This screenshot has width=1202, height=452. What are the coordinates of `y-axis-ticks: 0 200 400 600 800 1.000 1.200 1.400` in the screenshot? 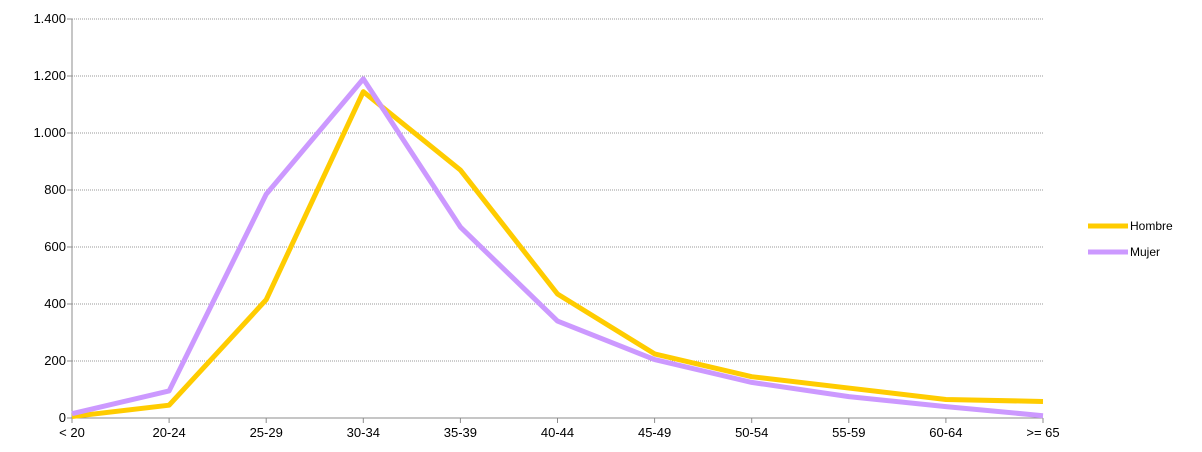 It's located at (52, 218).